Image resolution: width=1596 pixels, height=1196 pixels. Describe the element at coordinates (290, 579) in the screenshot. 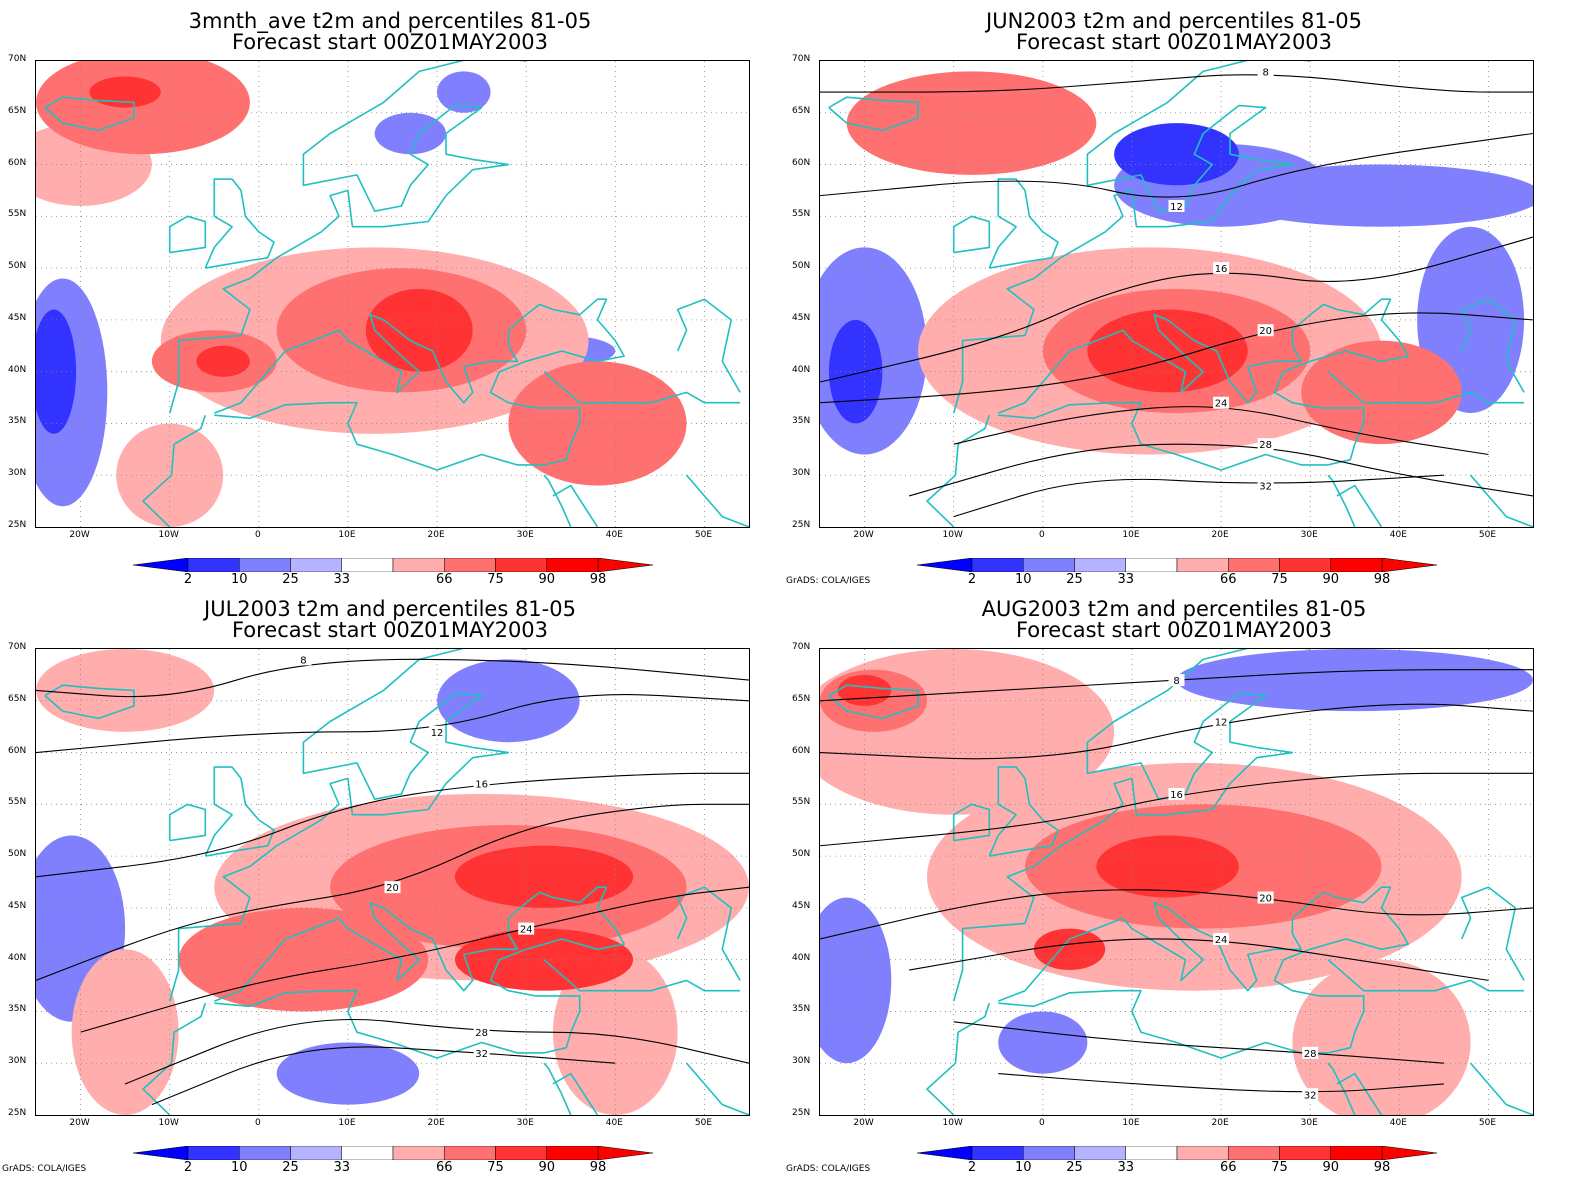

I see `colorbar-label: 25` at that location.